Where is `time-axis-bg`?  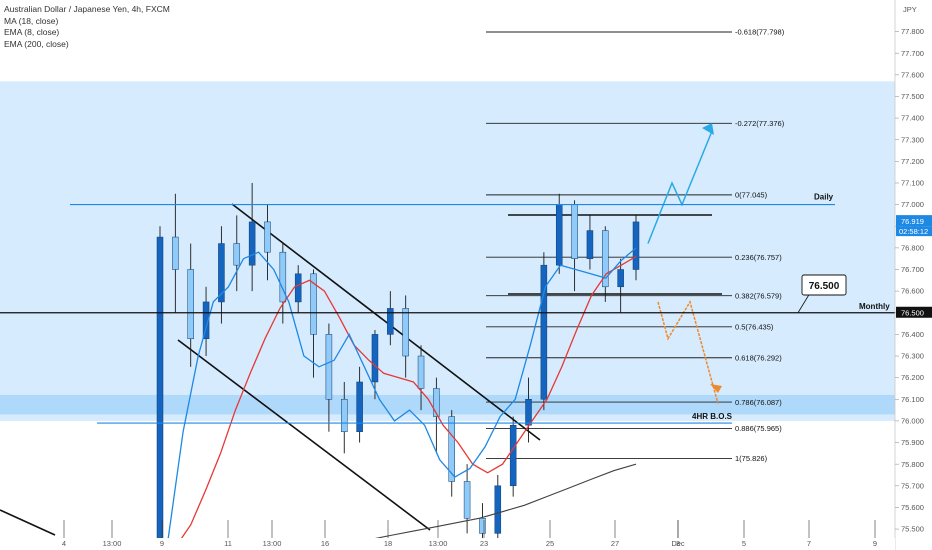 time-axis-bg is located at coordinates (447, 544).